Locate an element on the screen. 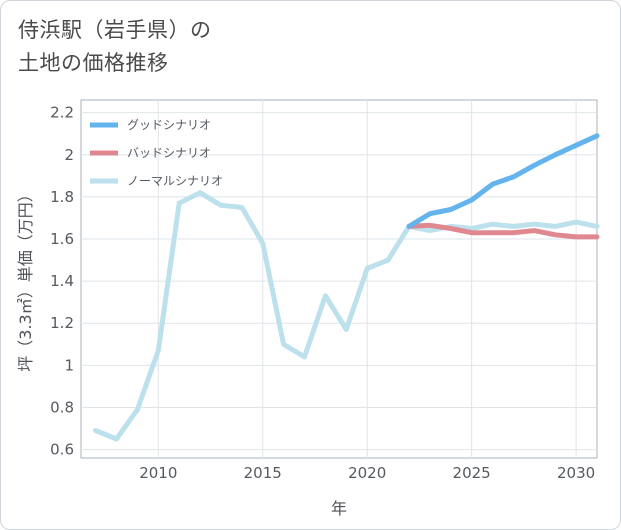 The width and height of the screenshot is (621, 530). x-tick-label: 2020 is located at coordinates (367, 473).